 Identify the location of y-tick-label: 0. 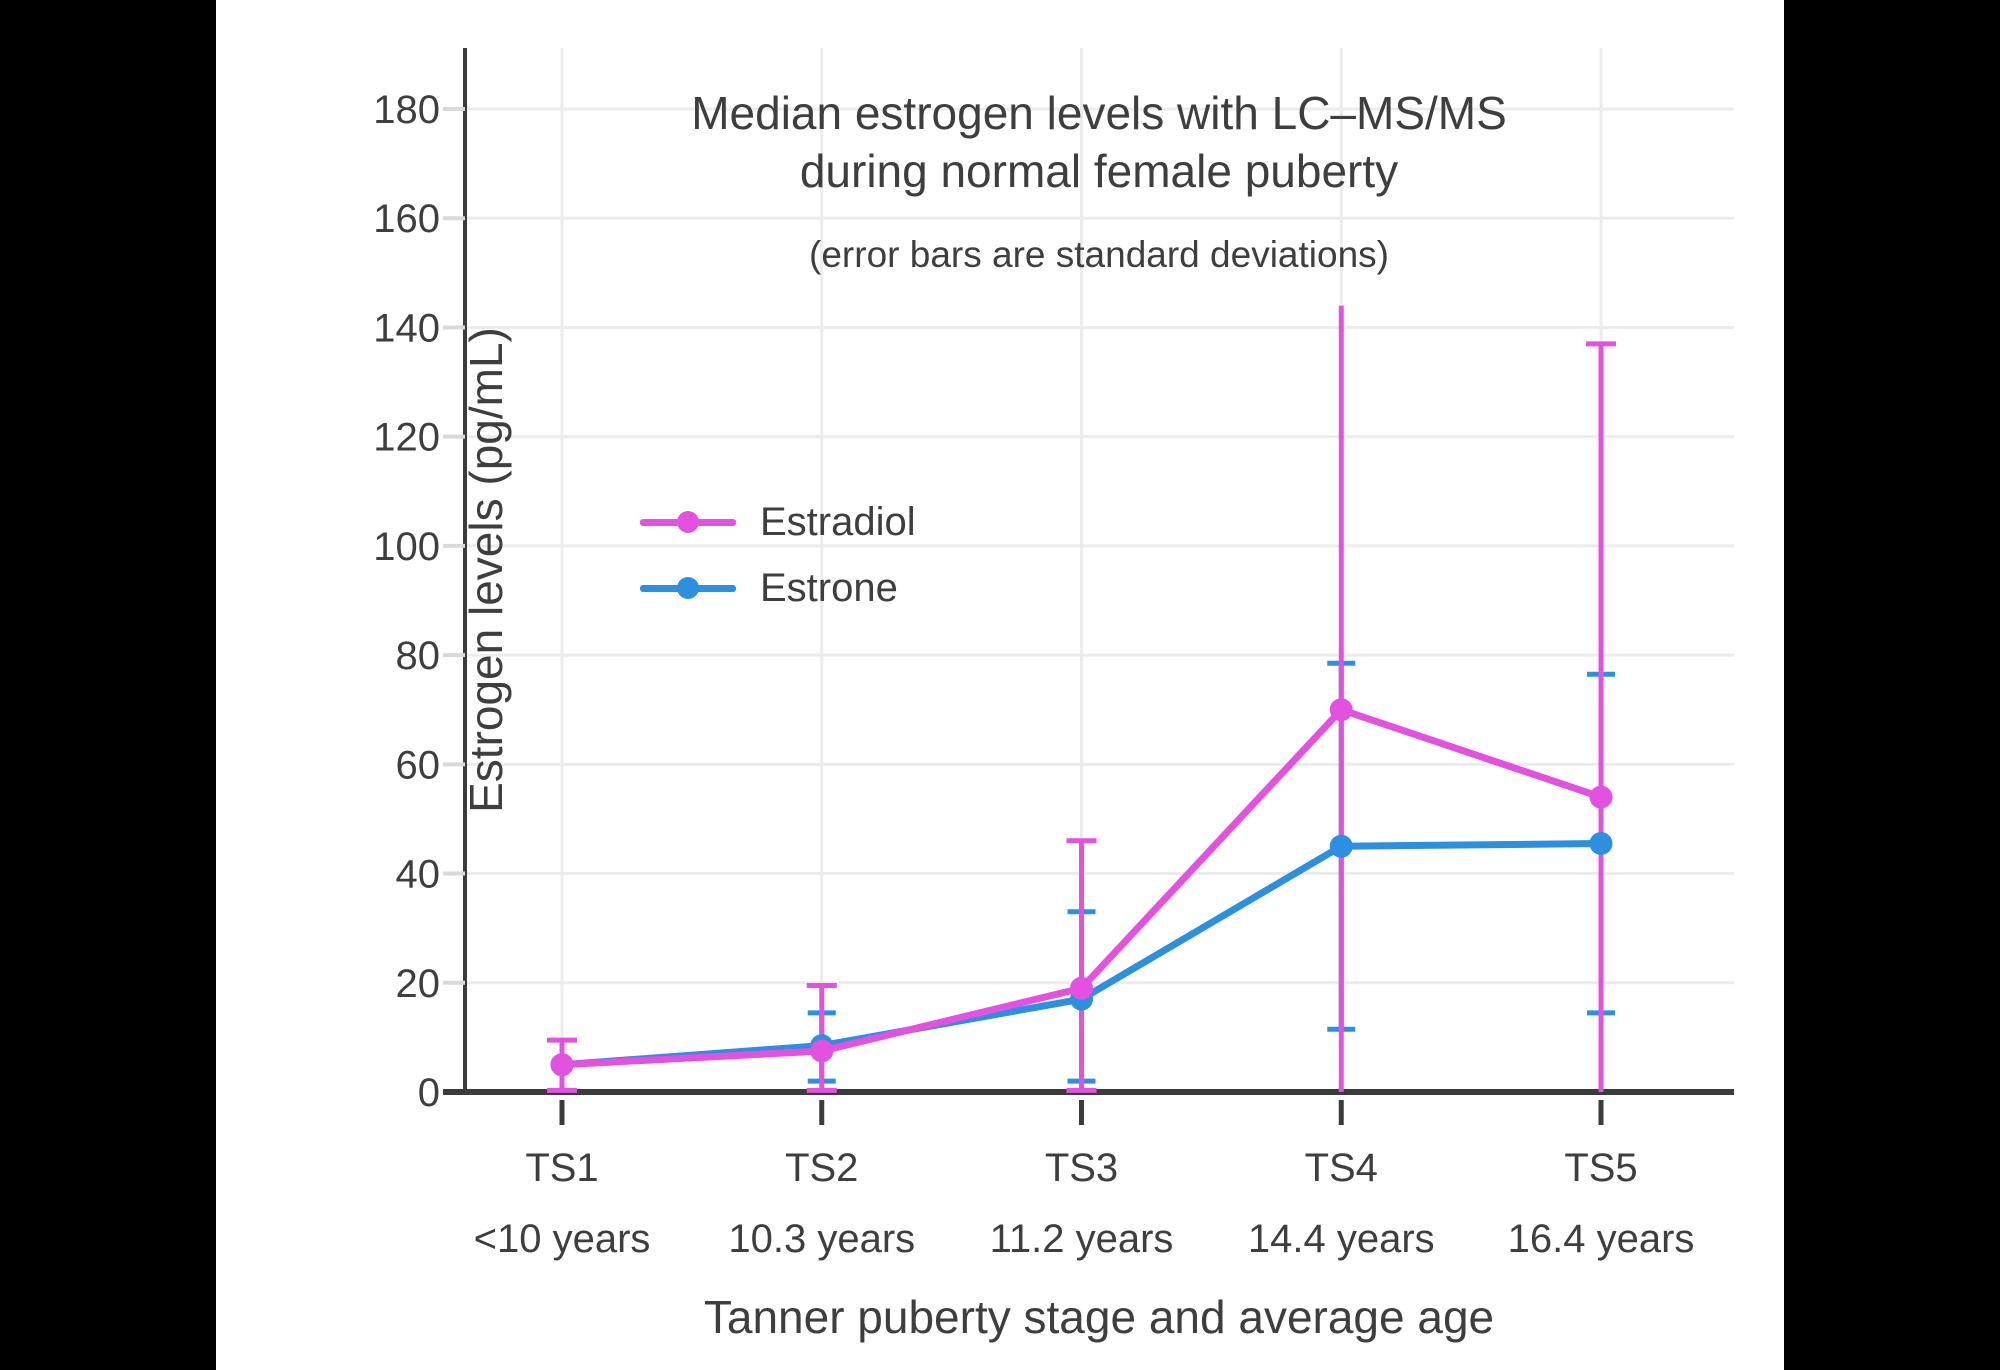
(429, 1093).